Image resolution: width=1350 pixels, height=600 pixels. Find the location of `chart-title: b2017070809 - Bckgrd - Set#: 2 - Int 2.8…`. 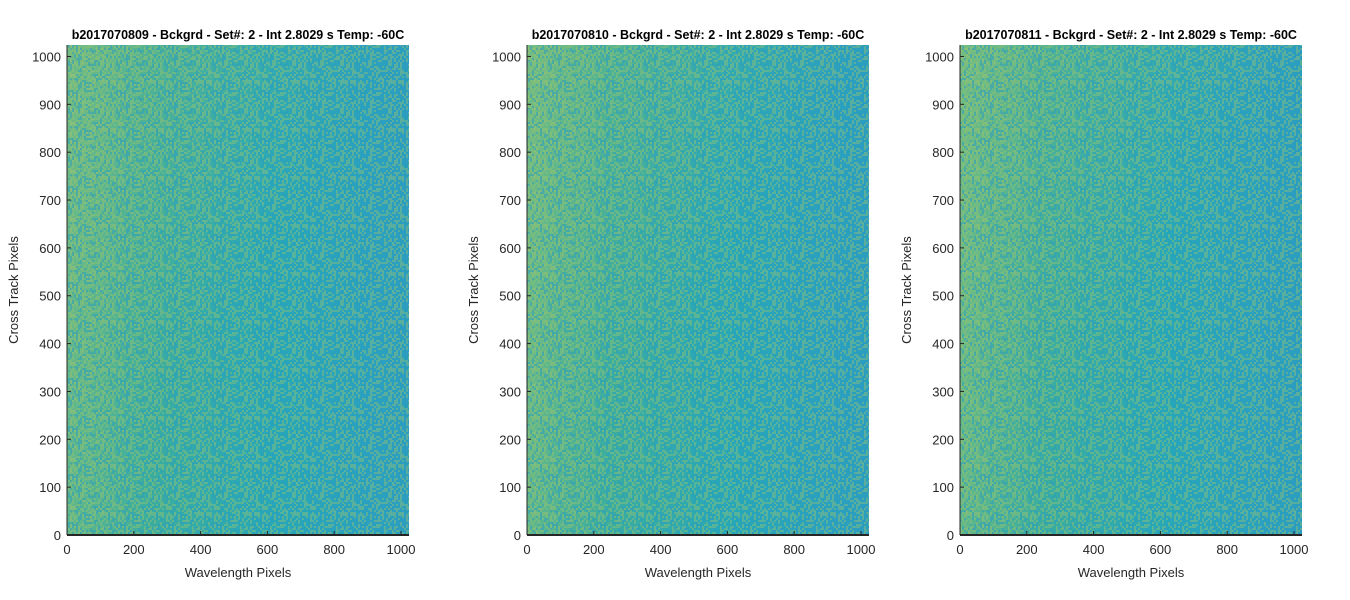

chart-title: b2017070809 - Bckgrd - Set#: 2 - Int 2.8… is located at coordinates (238, 35).